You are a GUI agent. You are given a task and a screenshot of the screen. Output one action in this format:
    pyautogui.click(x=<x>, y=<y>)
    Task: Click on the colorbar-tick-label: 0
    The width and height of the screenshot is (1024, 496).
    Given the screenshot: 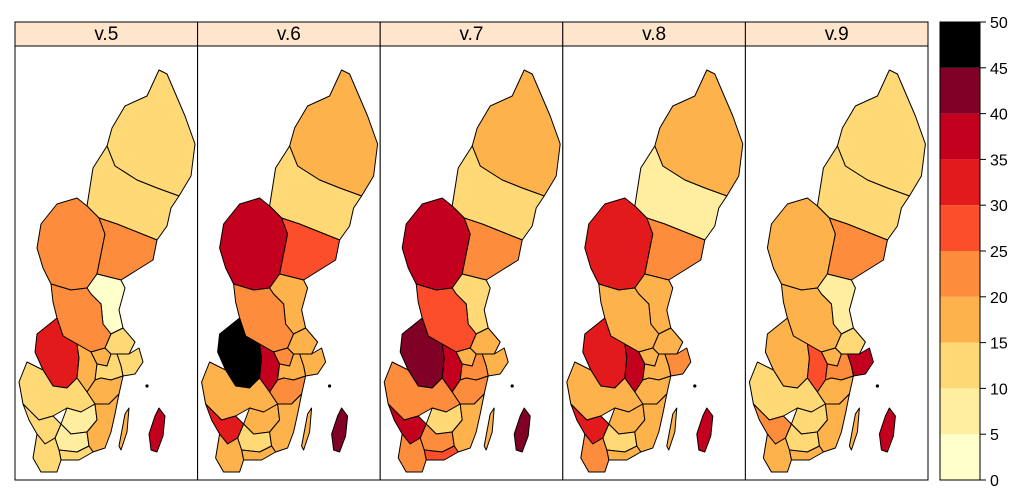 What is the action you would take?
    pyautogui.click(x=994, y=481)
    